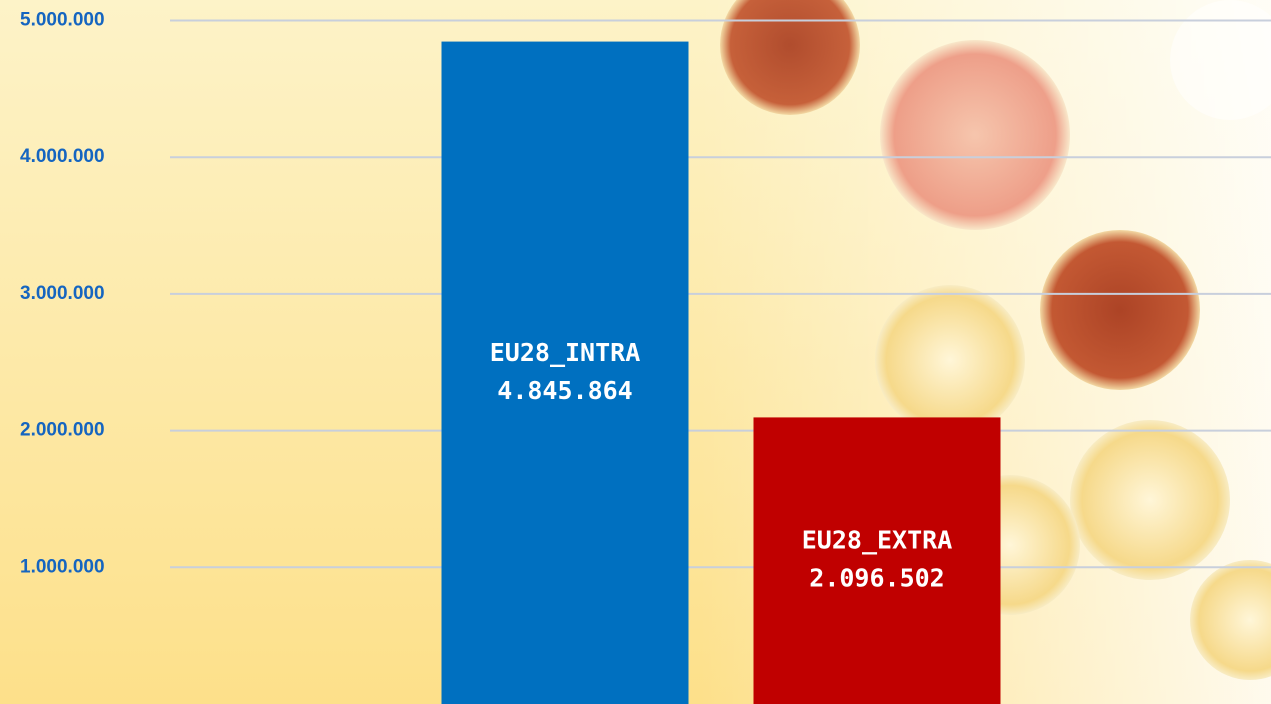  What do you see at coordinates (62, 293) in the screenshot?
I see `y-tick-label: 3.000.000` at bounding box center [62, 293].